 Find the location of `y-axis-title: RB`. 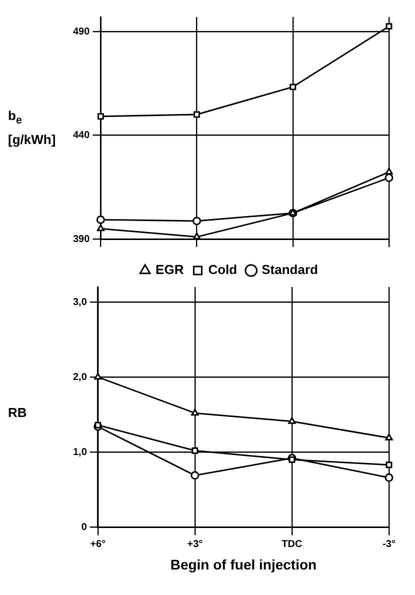

y-axis-title: RB is located at coordinates (18, 413).